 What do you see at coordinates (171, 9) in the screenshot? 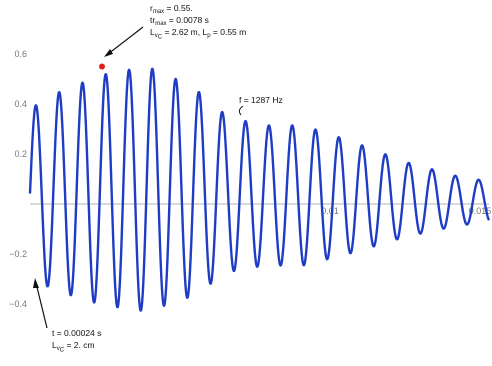
I see `annotation-r-max: rmax = 0.55.` at bounding box center [171, 9].